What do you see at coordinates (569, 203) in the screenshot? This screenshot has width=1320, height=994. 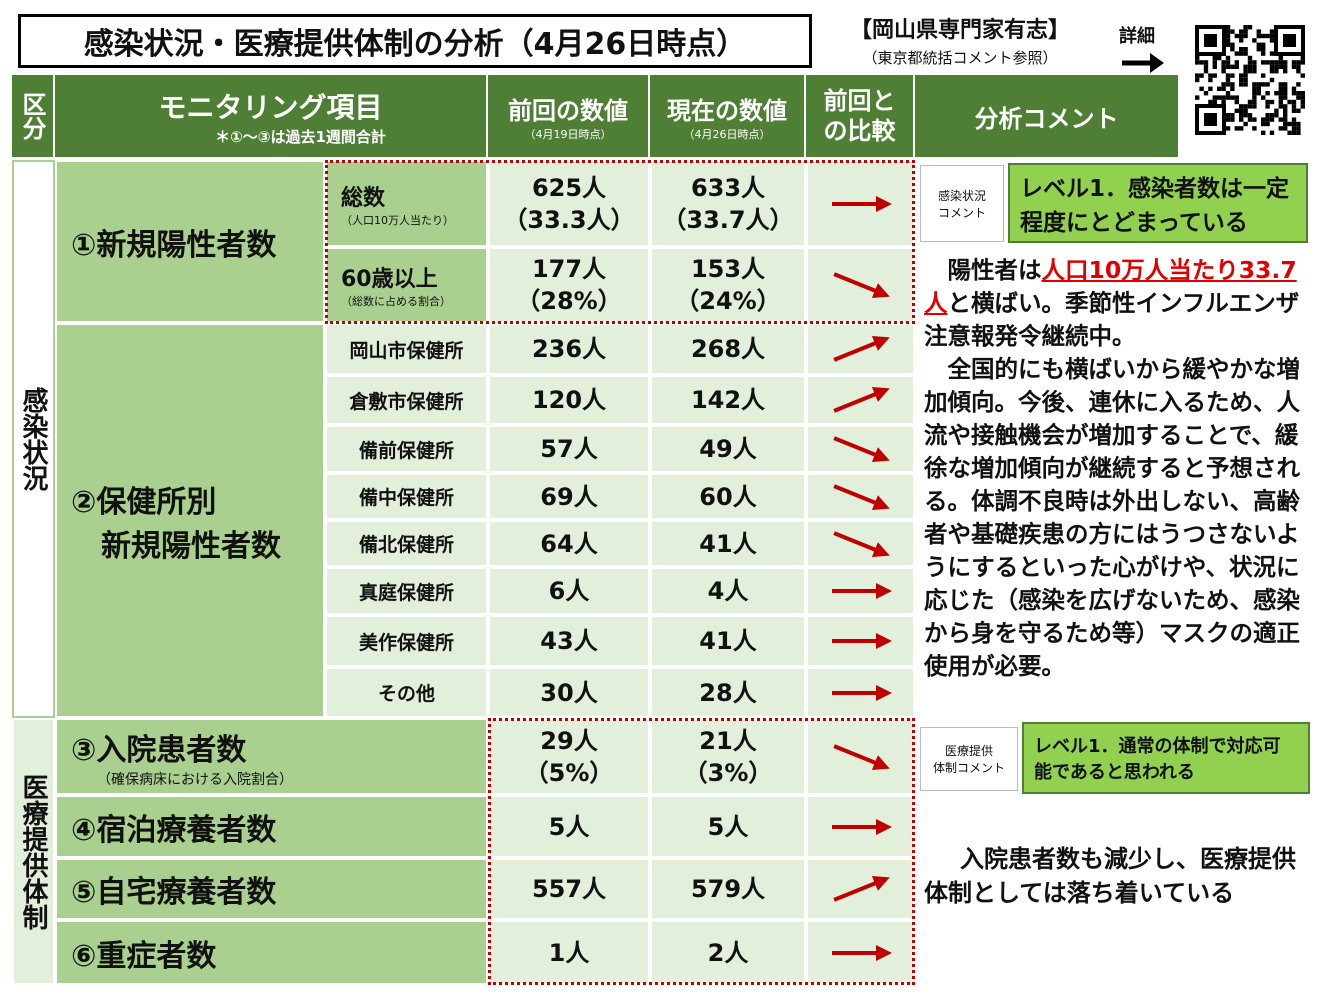 I see `value-cell: 625人 （33.3人）` at bounding box center [569, 203].